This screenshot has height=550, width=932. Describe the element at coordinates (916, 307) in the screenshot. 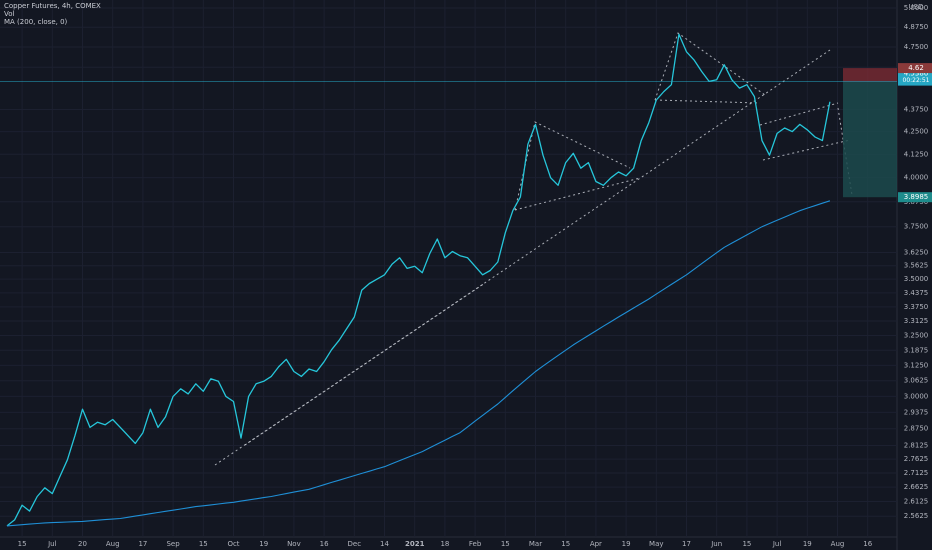

I see `y-tick-label: 3.3750` at that location.